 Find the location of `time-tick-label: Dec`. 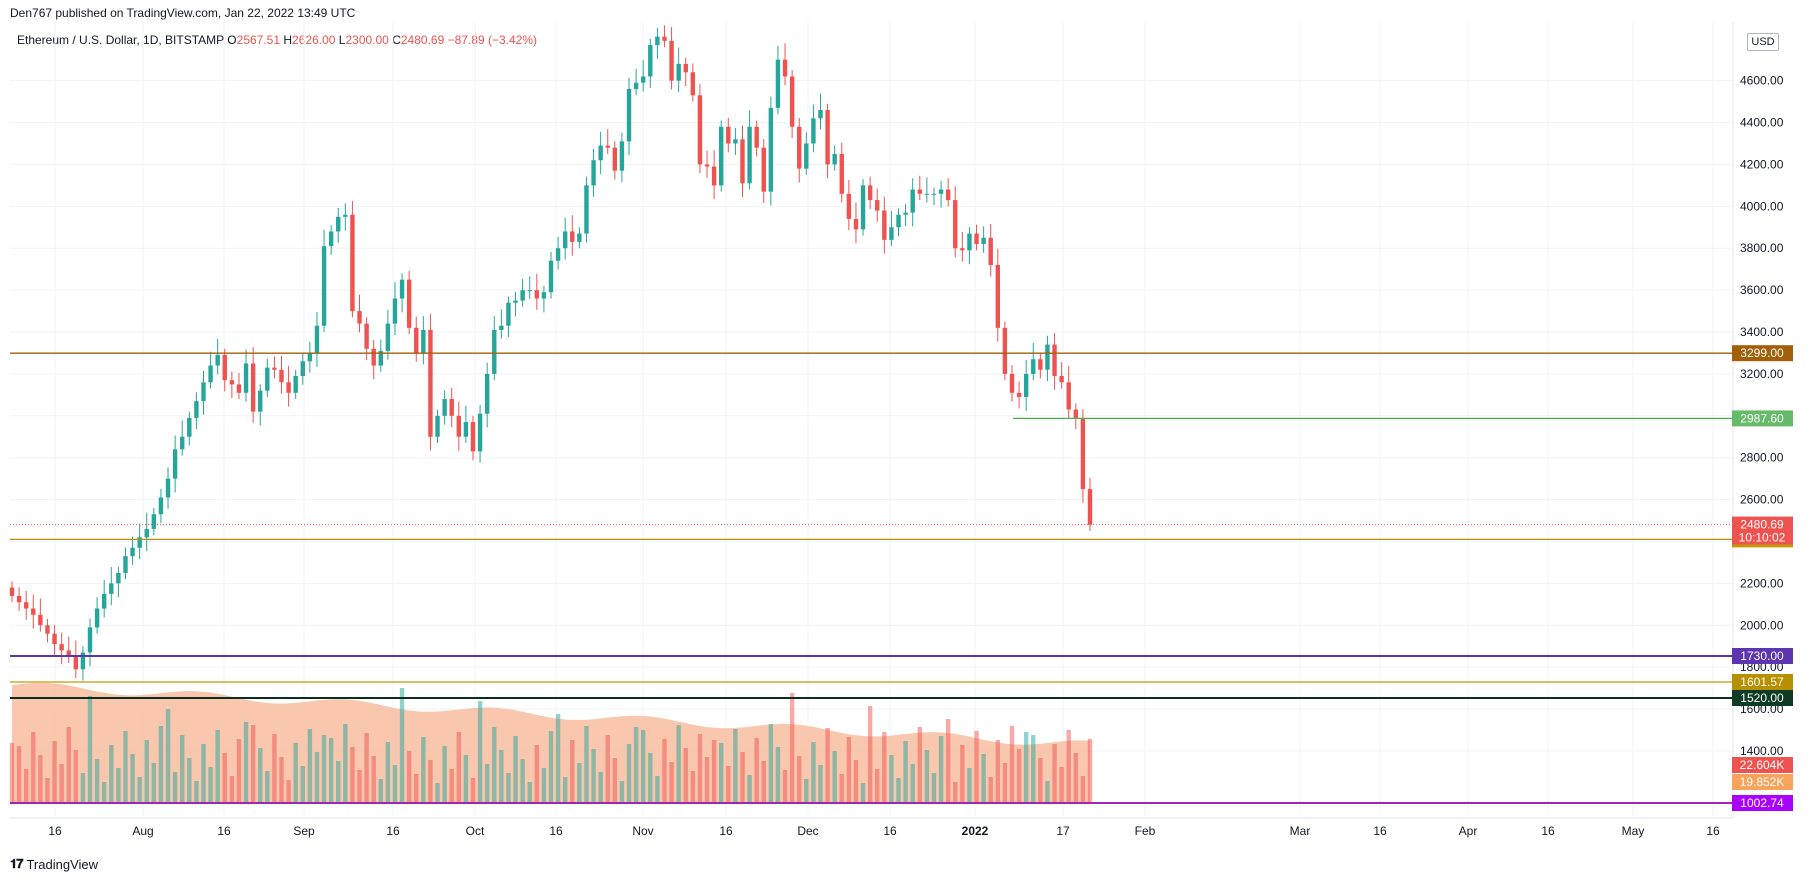

time-tick-label: Dec is located at coordinates (807, 831).